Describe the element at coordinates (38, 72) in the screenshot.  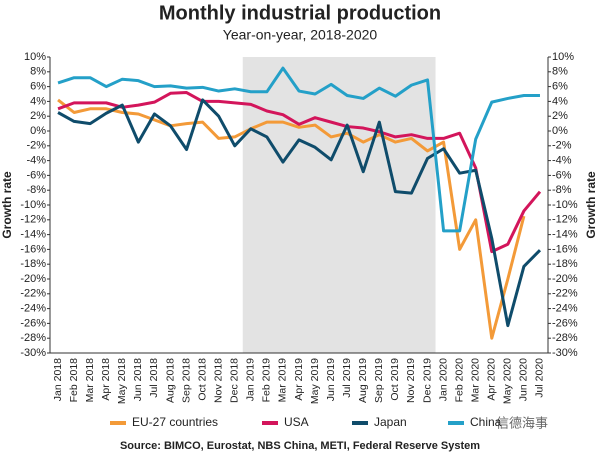
I see `y-tick-label: 8%` at that location.